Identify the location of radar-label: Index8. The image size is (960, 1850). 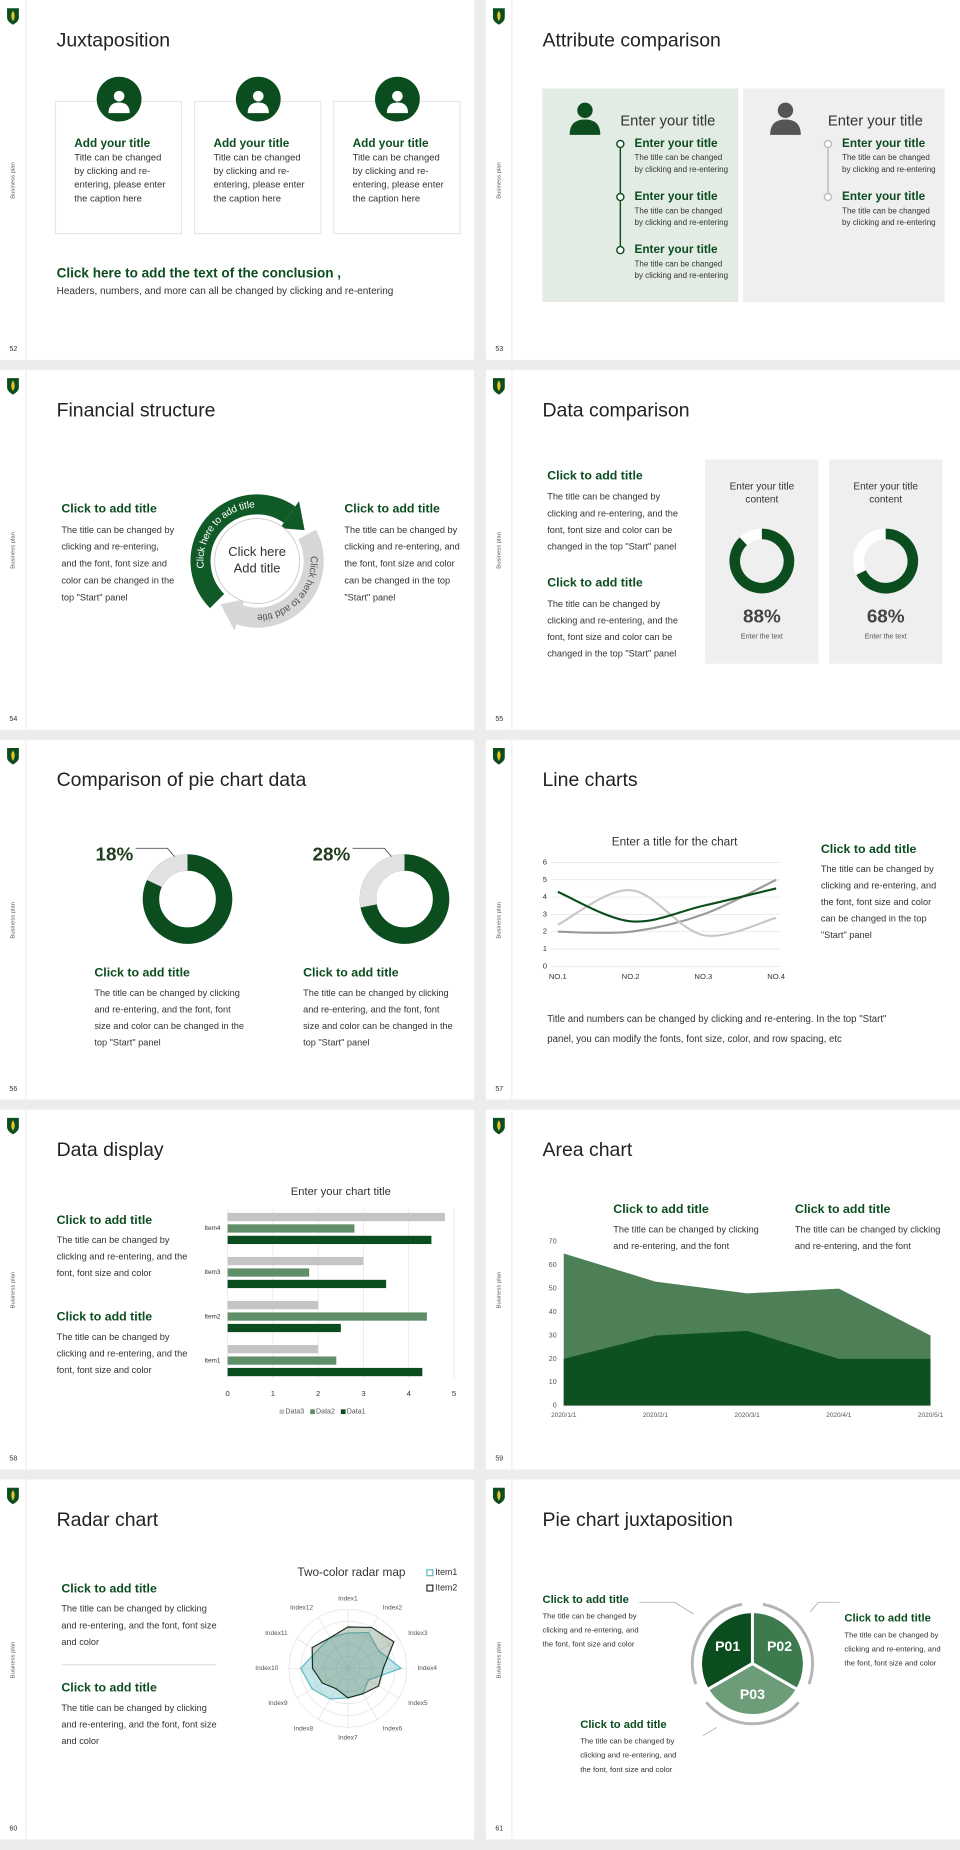
(304, 1728).